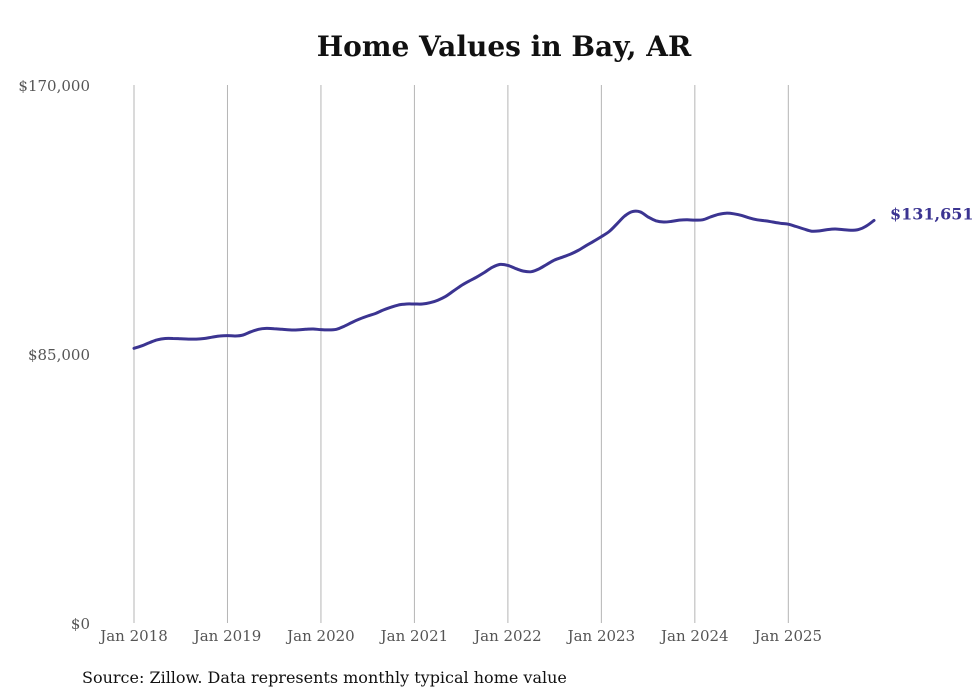 The image size is (980, 699). What do you see at coordinates (601, 636) in the screenshot?
I see `x-tick-label: Jan 2023` at bounding box center [601, 636].